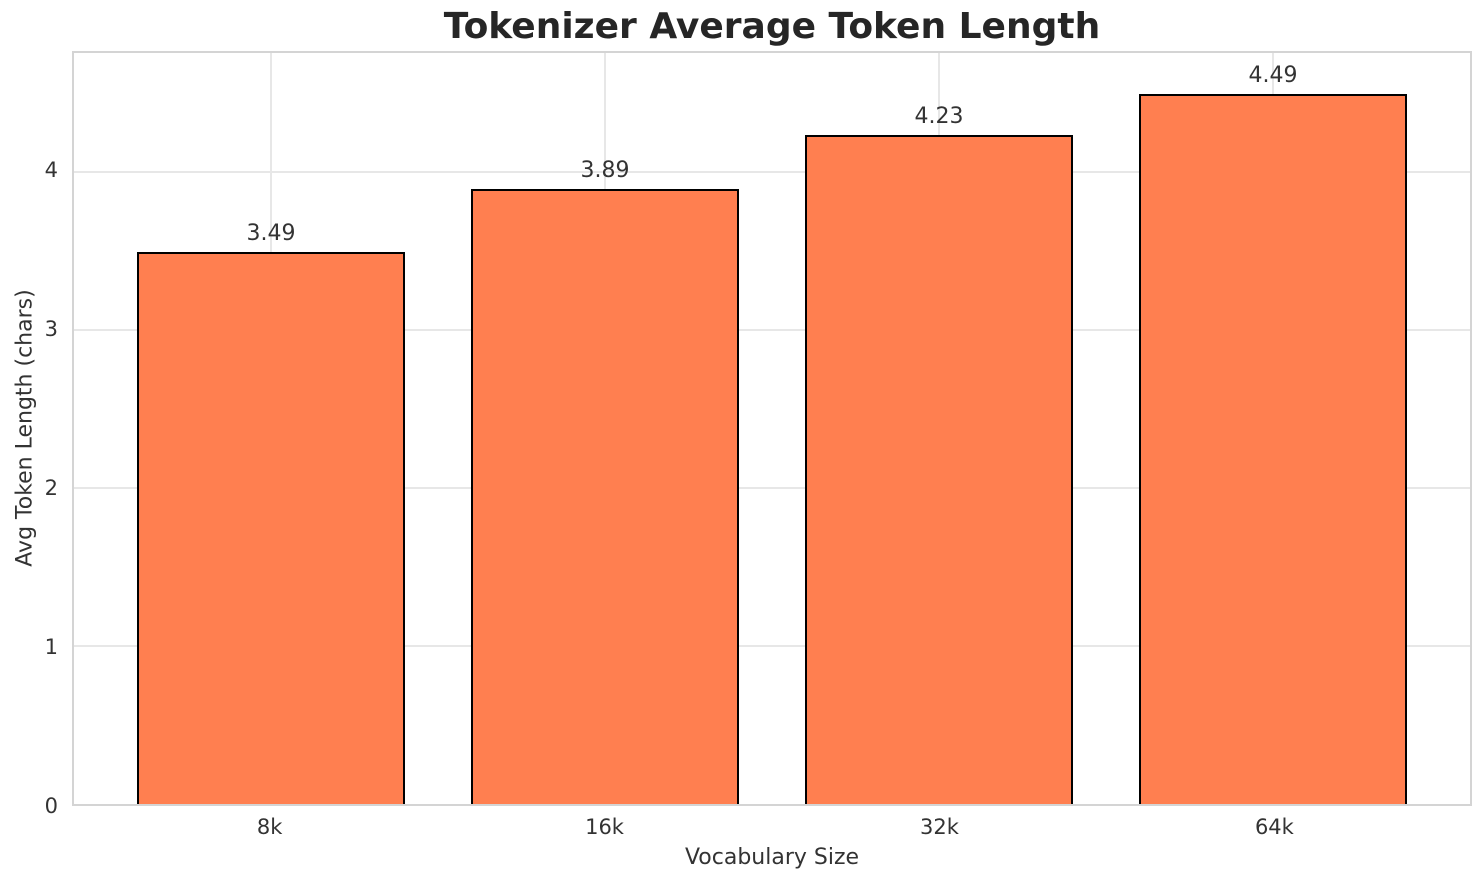  Describe the element at coordinates (51, 647) in the screenshot. I see `y-tick-label: 1` at that location.